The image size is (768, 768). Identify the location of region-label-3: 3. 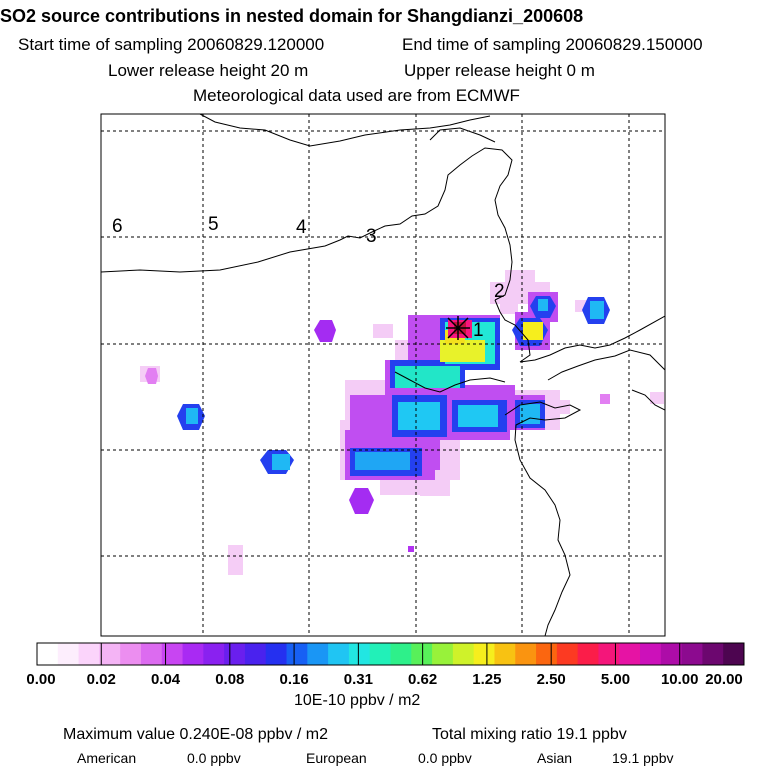
(371, 236).